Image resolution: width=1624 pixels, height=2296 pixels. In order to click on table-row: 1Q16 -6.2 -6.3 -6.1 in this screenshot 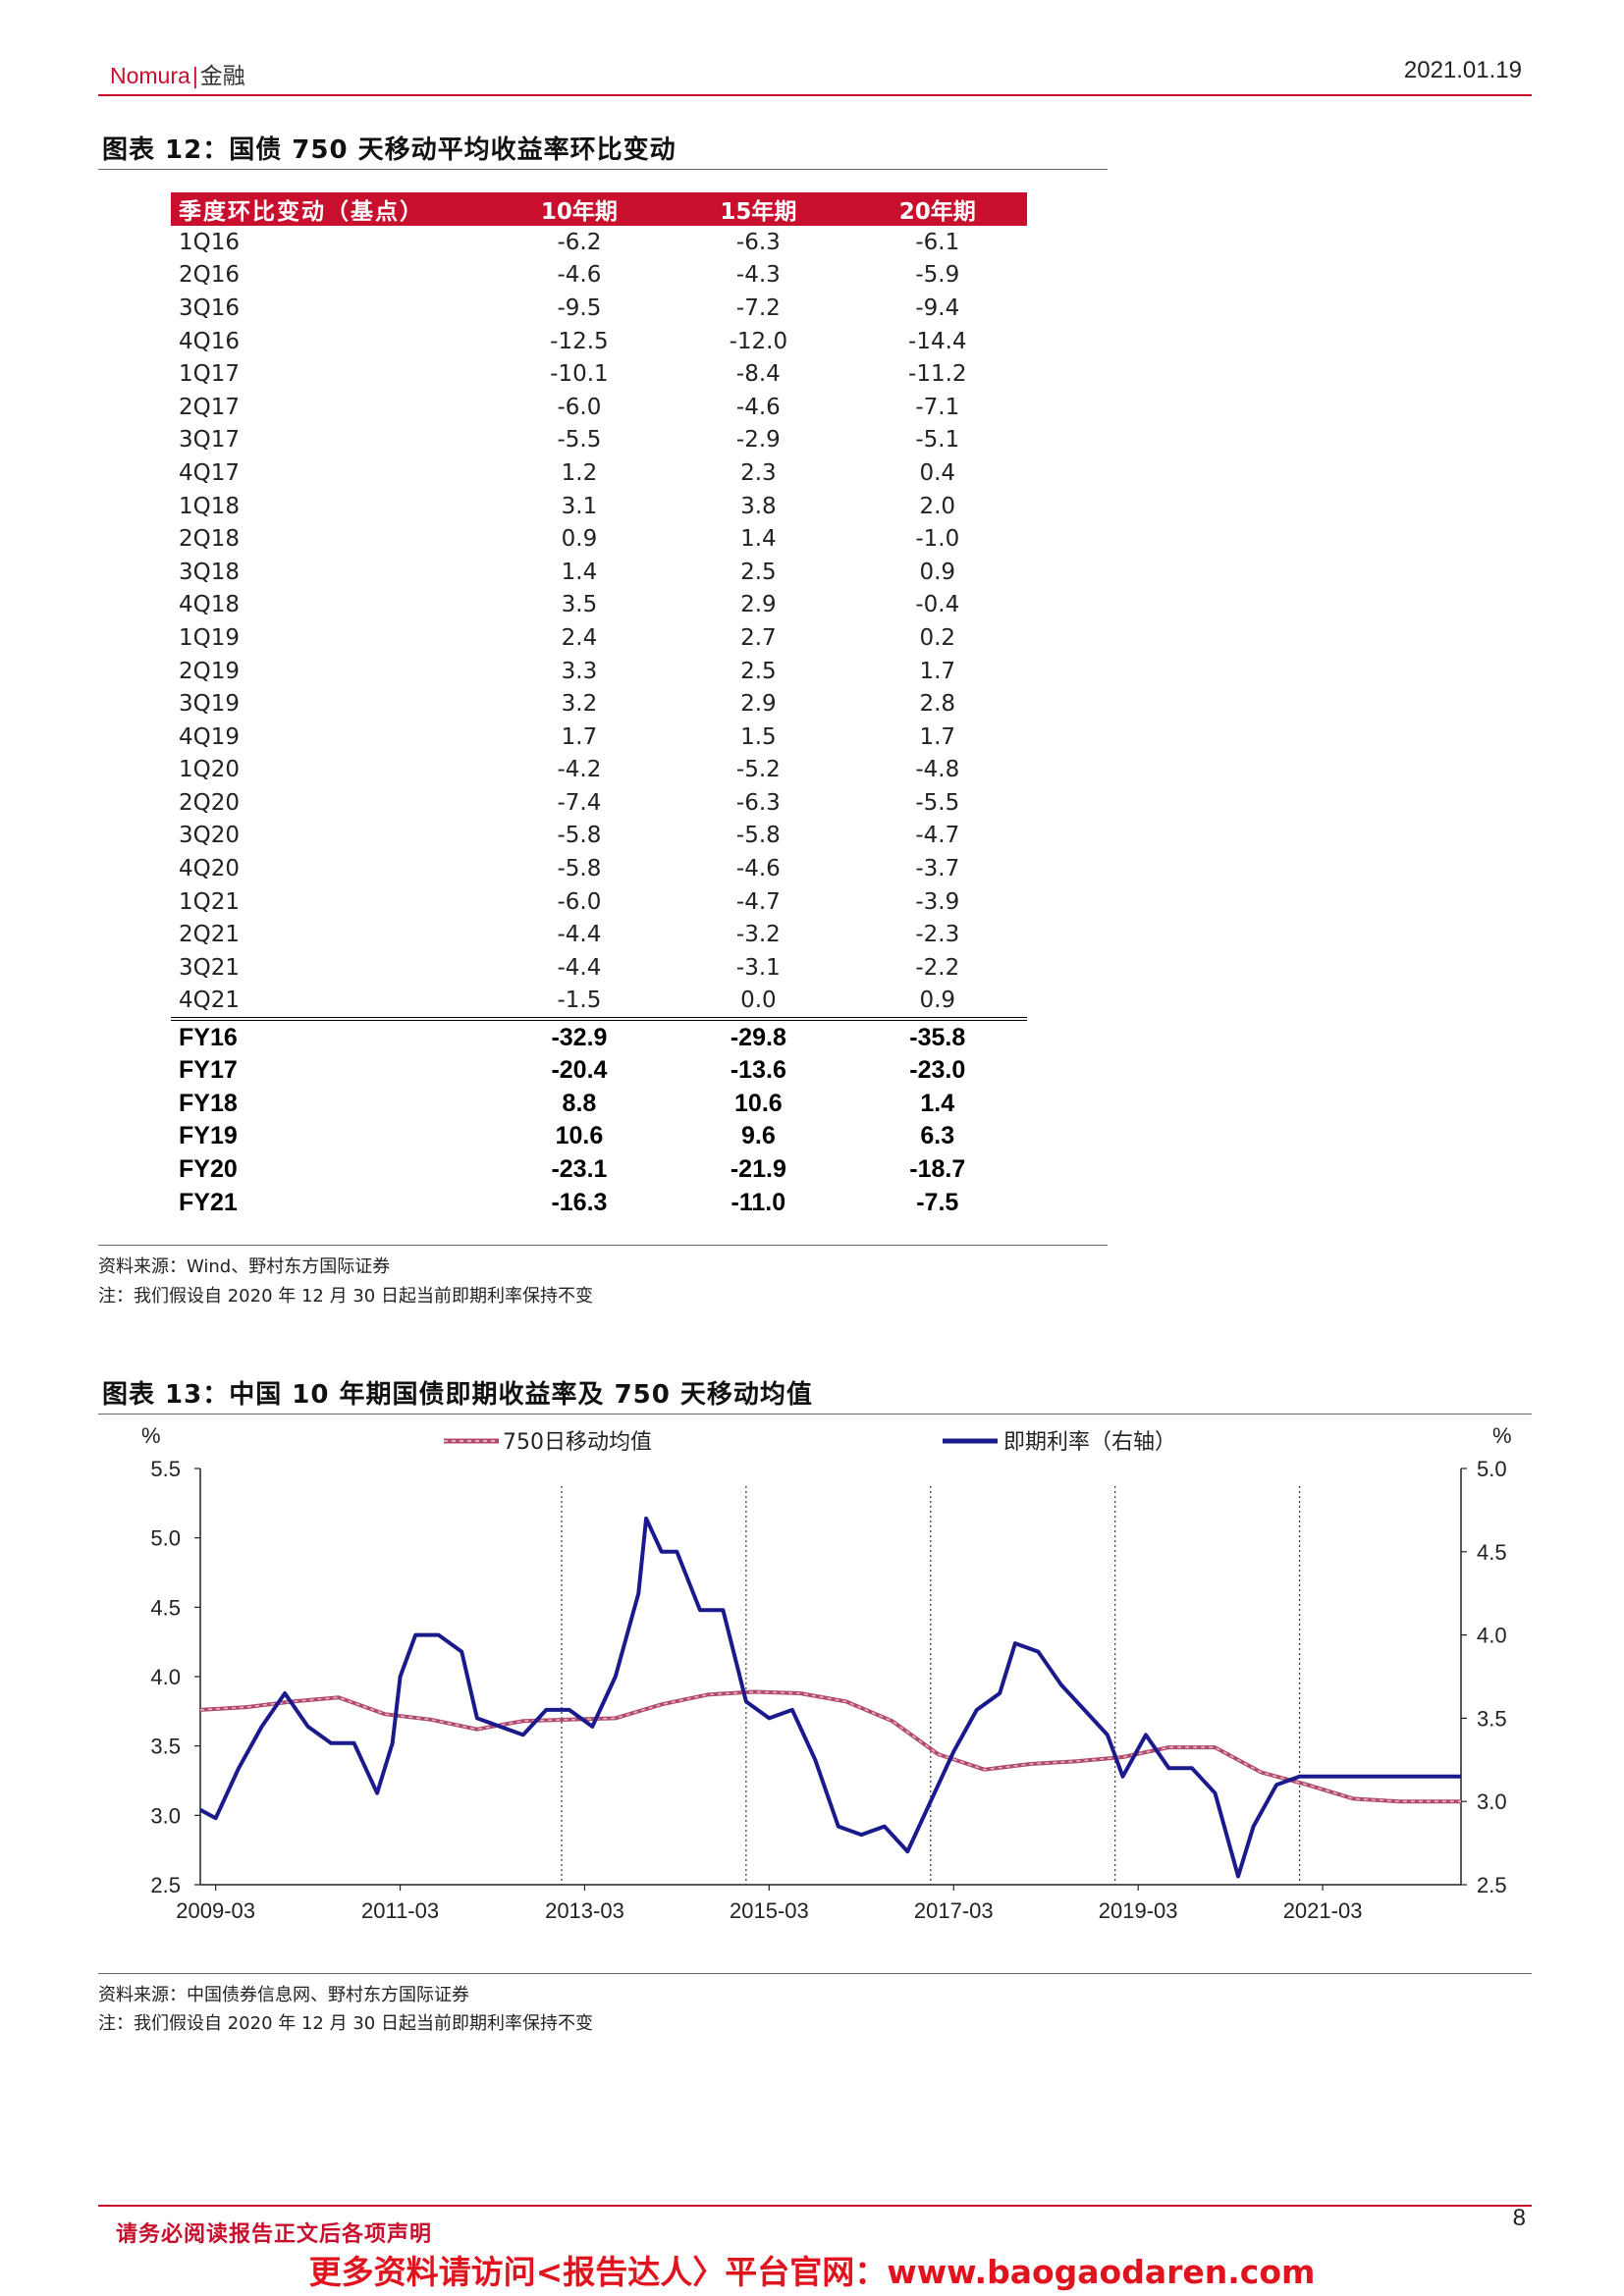, I will do `click(599, 243)`.